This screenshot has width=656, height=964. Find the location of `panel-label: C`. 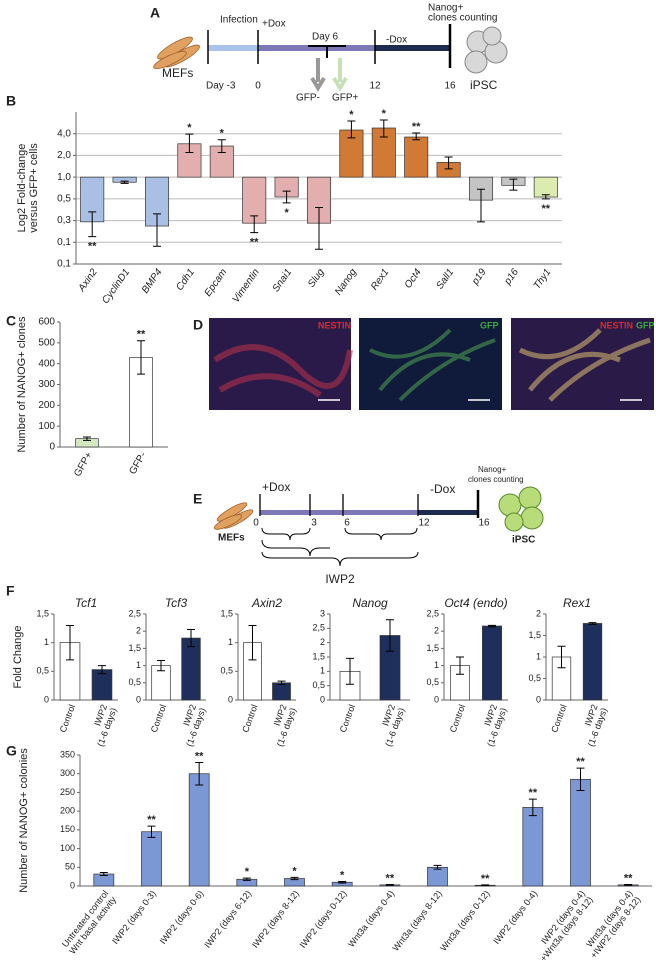

panel-label: C is located at coordinates (11, 321).